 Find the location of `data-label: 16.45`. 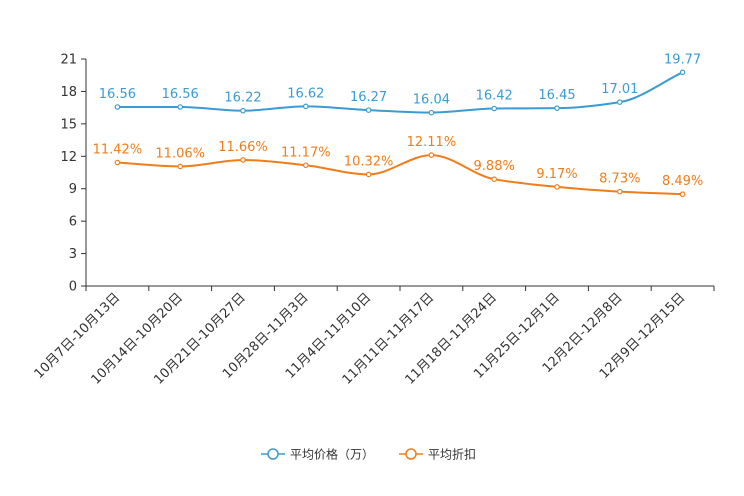

data-label: 16.45 is located at coordinates (556, 95).